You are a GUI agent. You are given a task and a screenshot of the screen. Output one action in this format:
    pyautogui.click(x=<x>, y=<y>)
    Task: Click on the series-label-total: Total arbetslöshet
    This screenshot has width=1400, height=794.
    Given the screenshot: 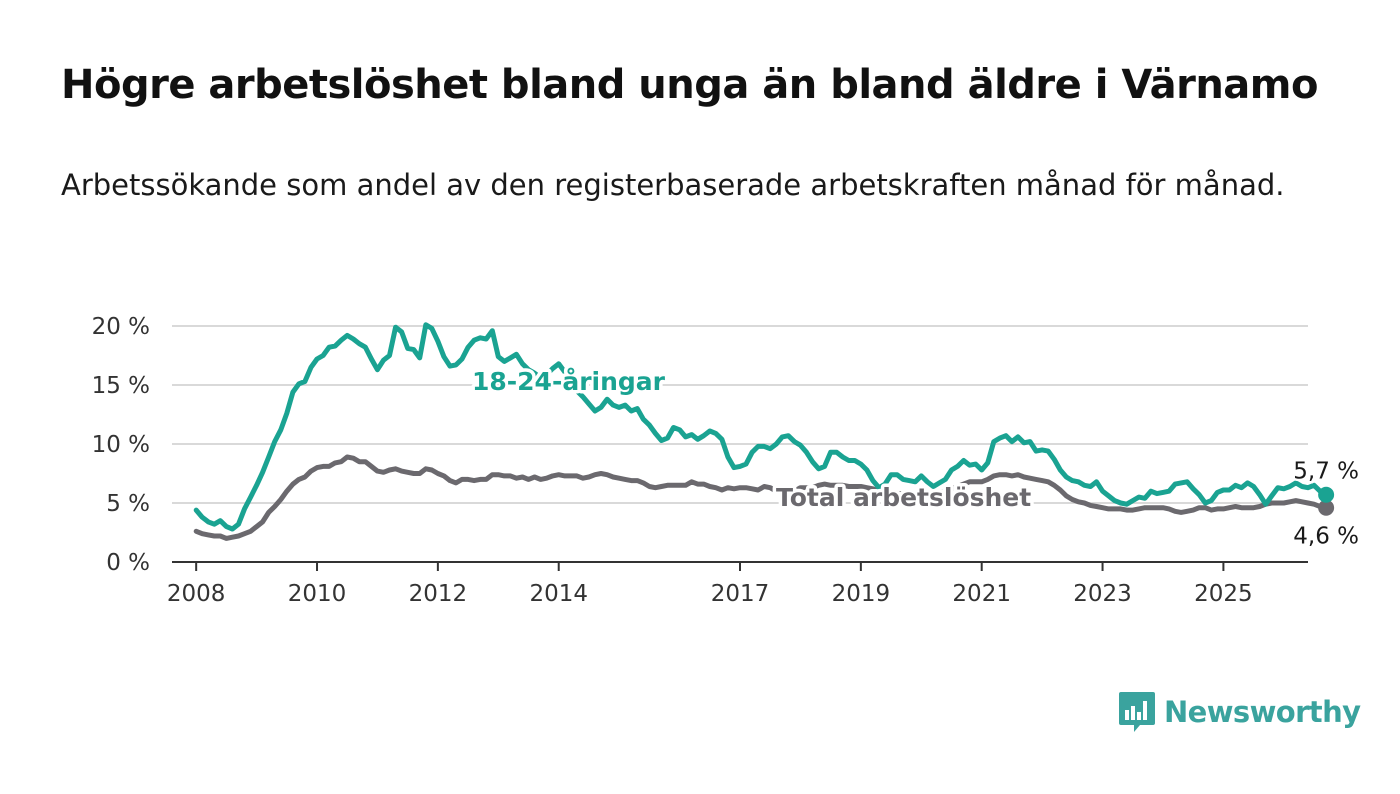 What is the action you would take?
    pyautogui.click(x=903, y=497)
    